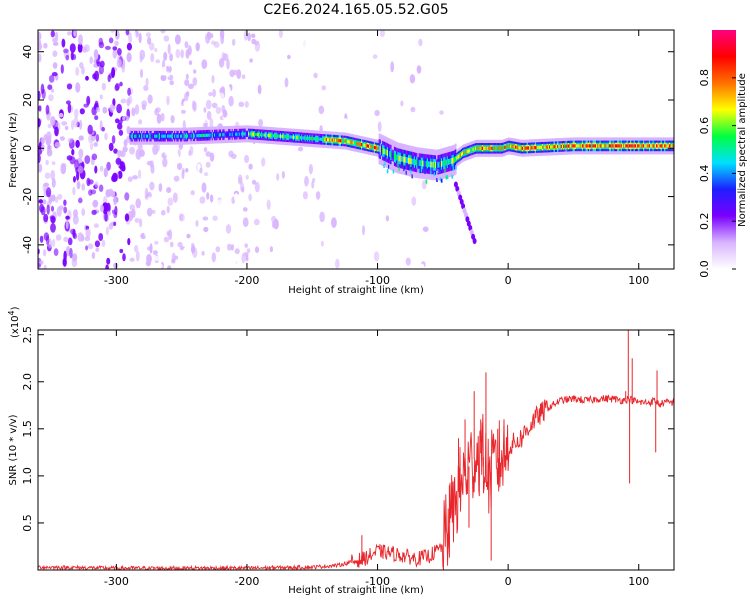 Image resolution: width=750 pixels, height=600 pixels. What do you see at coordinates (27, 197) in the screenshot?
I see `y-tick-label: -20` at bounding box center [27, 197].